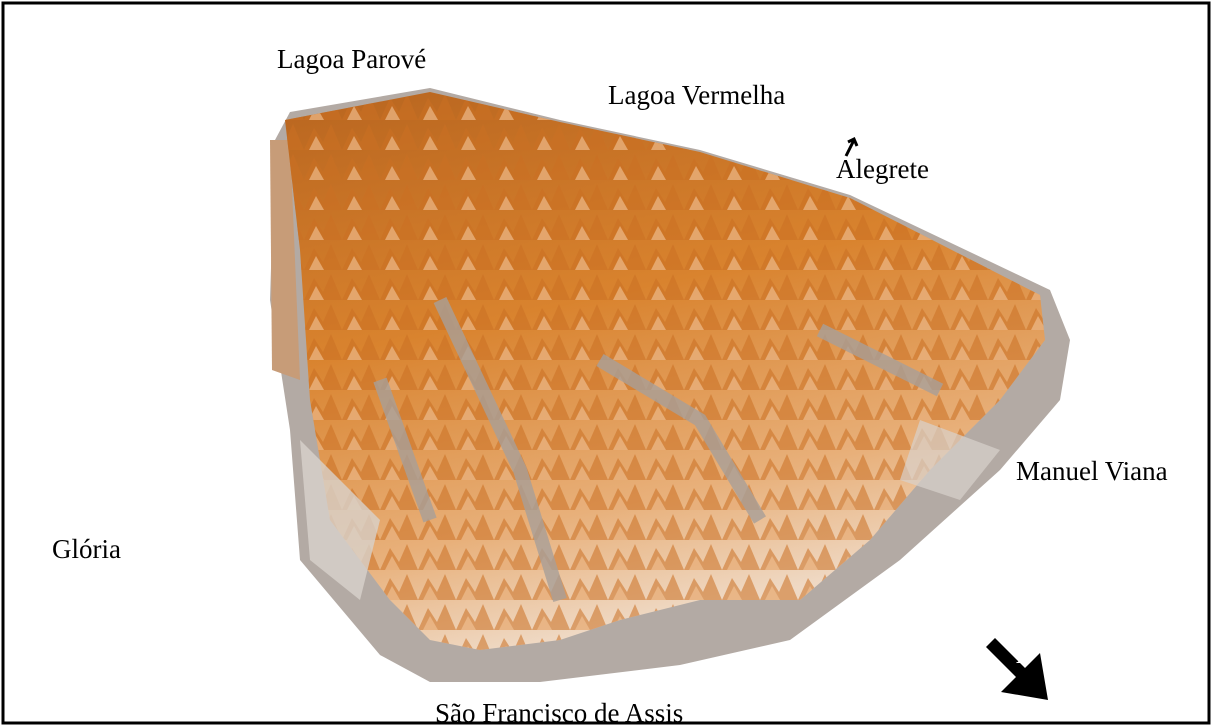  I want to click on place-label: Lagoa Vermelha, so click(696, 95).